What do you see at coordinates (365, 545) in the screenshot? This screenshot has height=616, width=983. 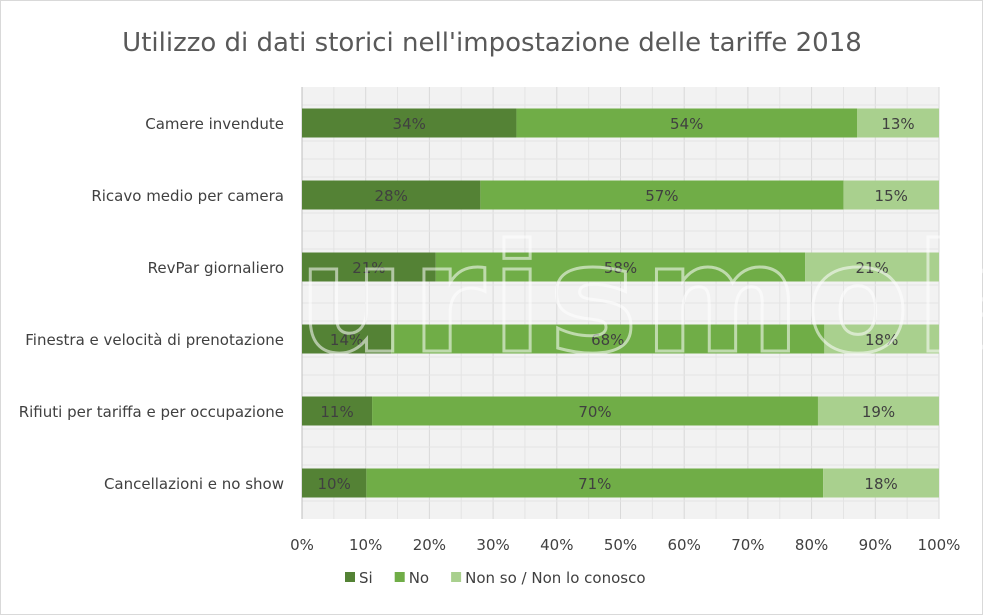 I see `x-tick-label: 10%` at bounding box center [365, 545].